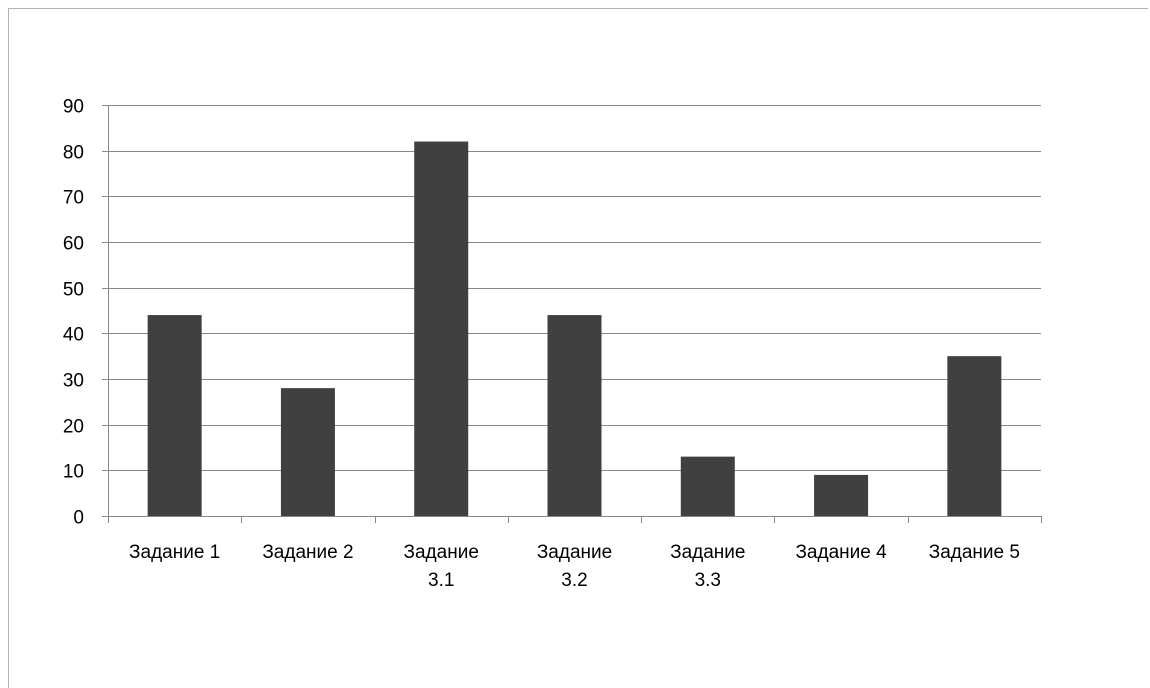  I want to click on x-category-label-line: 3.3, so click(708, 580).